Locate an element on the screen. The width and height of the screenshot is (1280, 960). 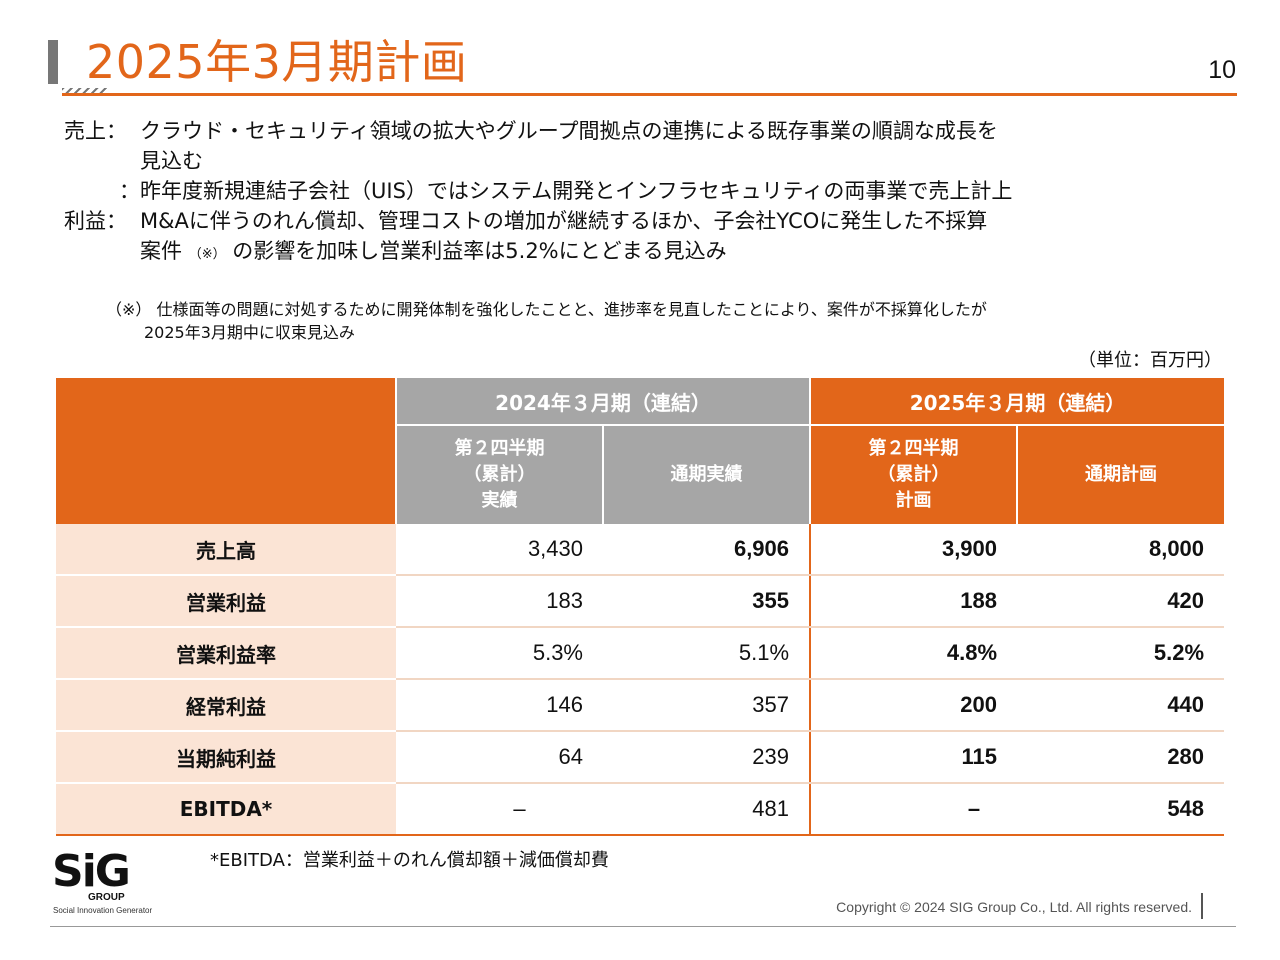
sub-header-fy2024-full-actual: 通期実績 is located at coordinates (706, 474).